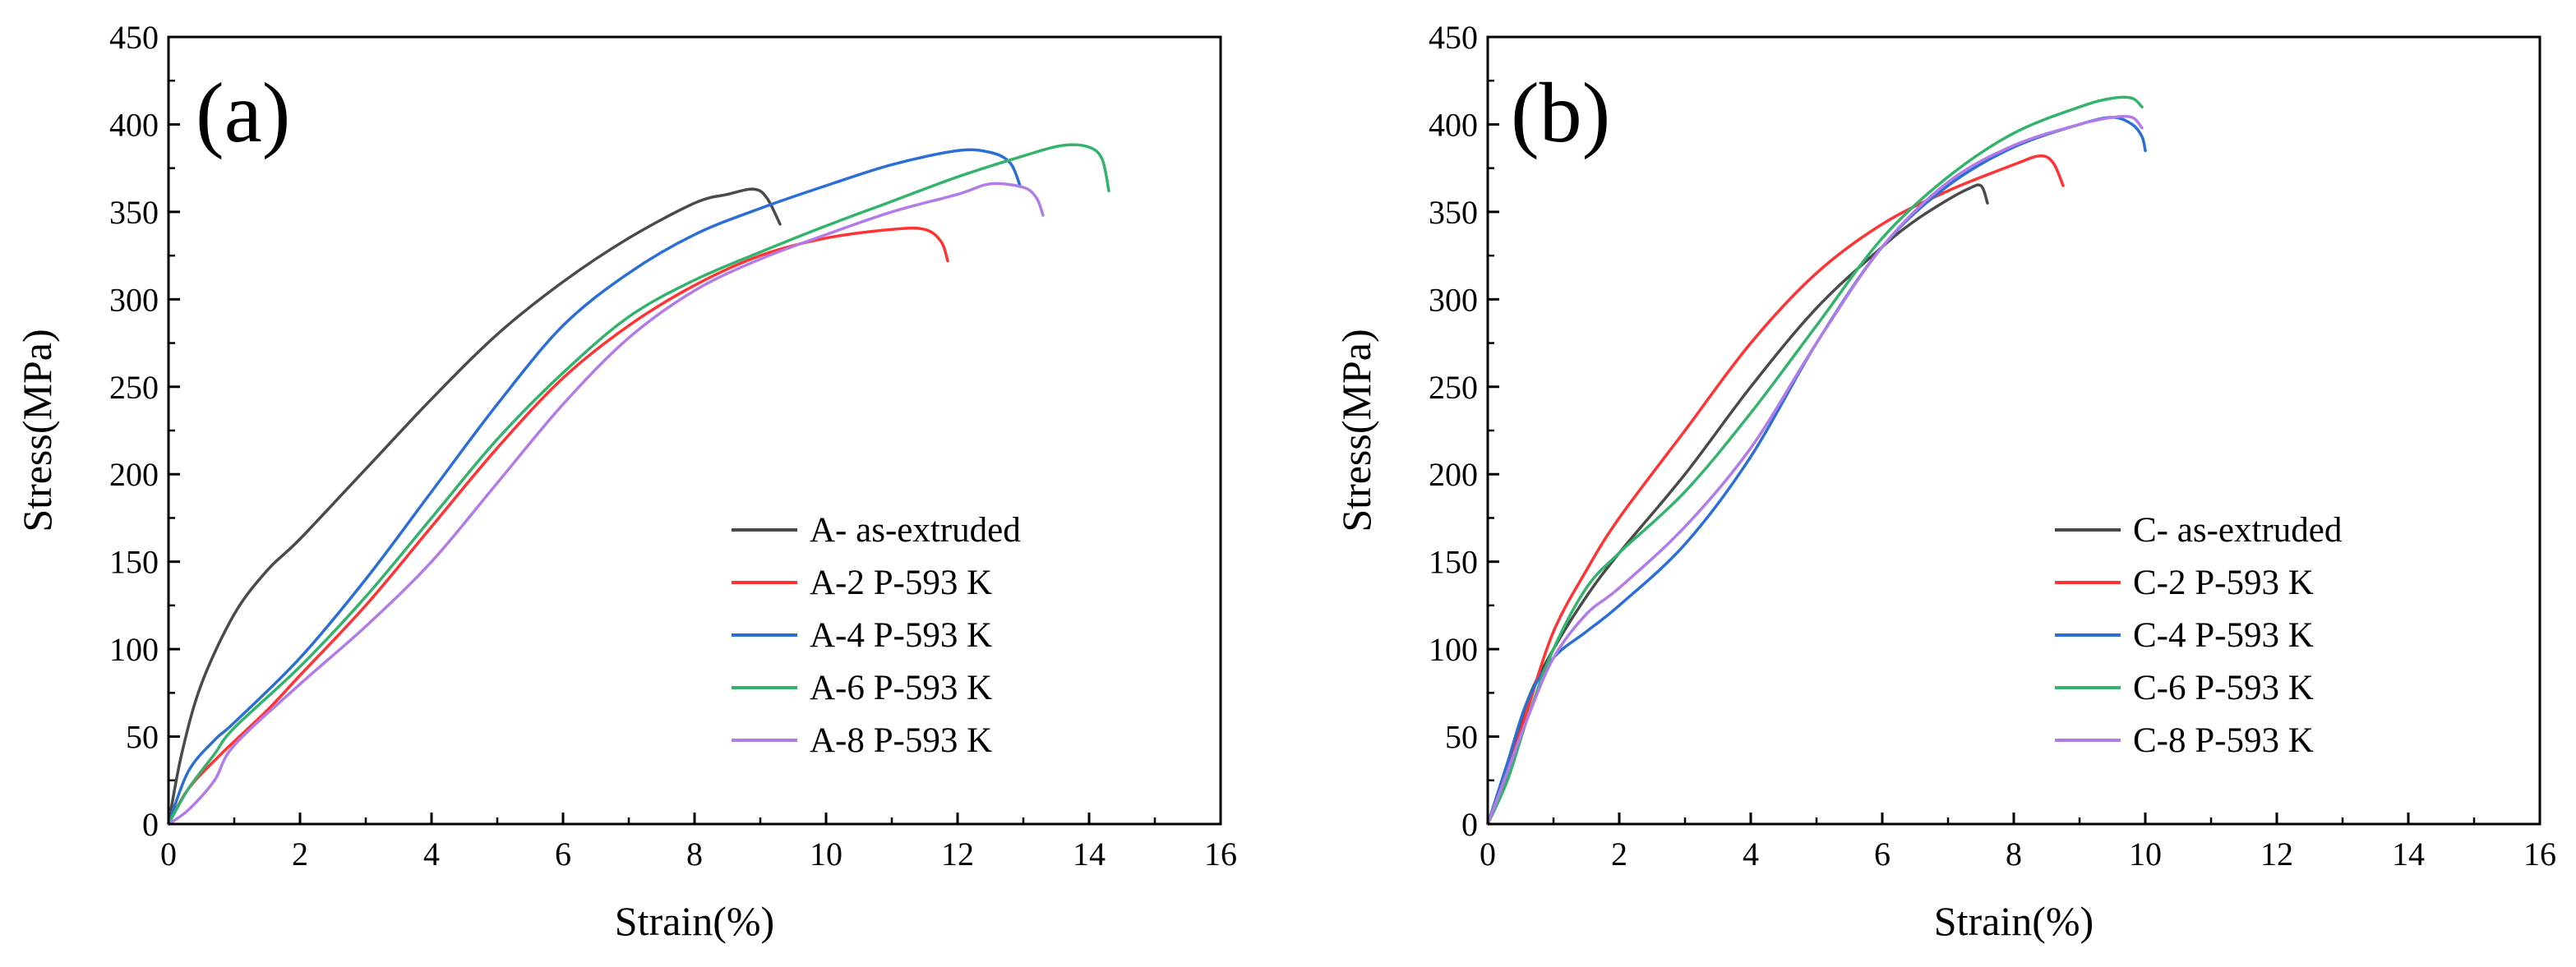 The width and height of the screenshot is (2576, 967). Describe the element at coordinates (2223, 740) in the screenshot. I see `legend-label: C-8 P-593 K` at that location.